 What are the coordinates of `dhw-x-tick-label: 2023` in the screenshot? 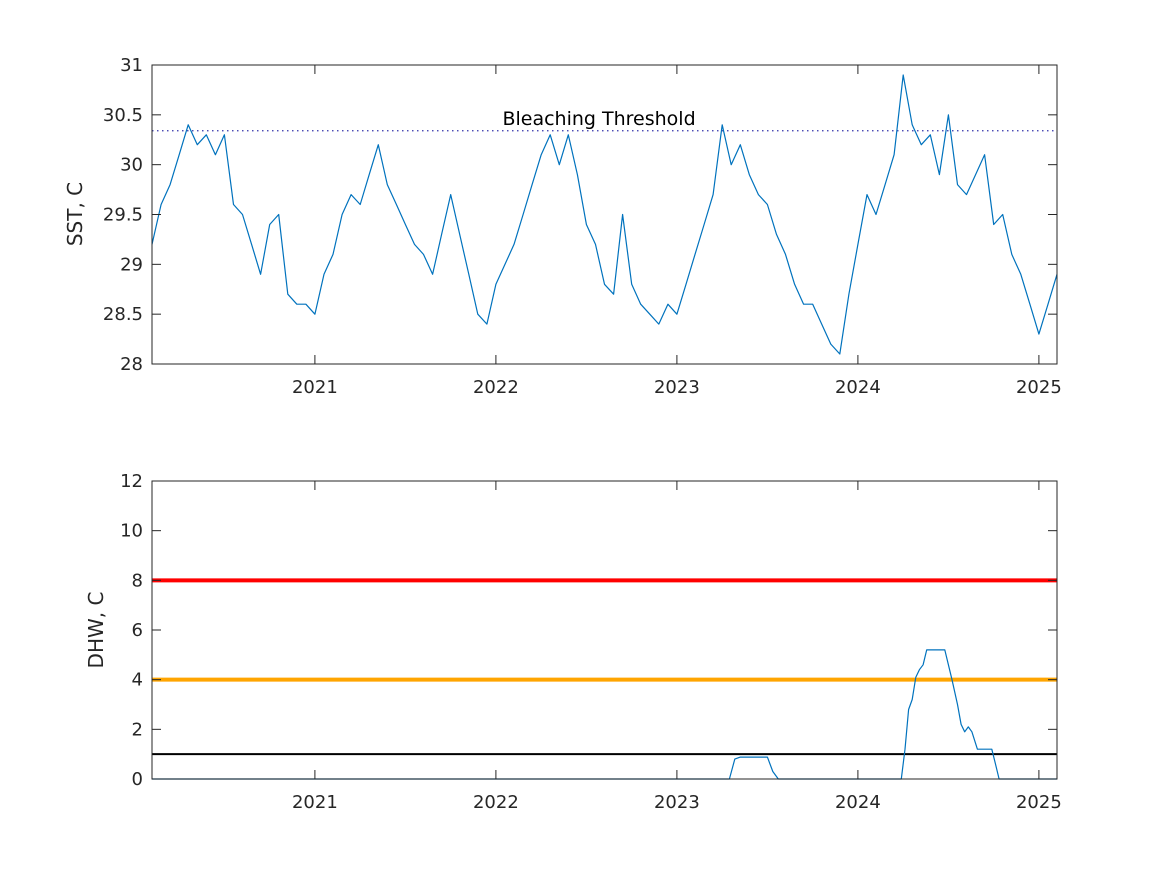 It's located at (677, 802).